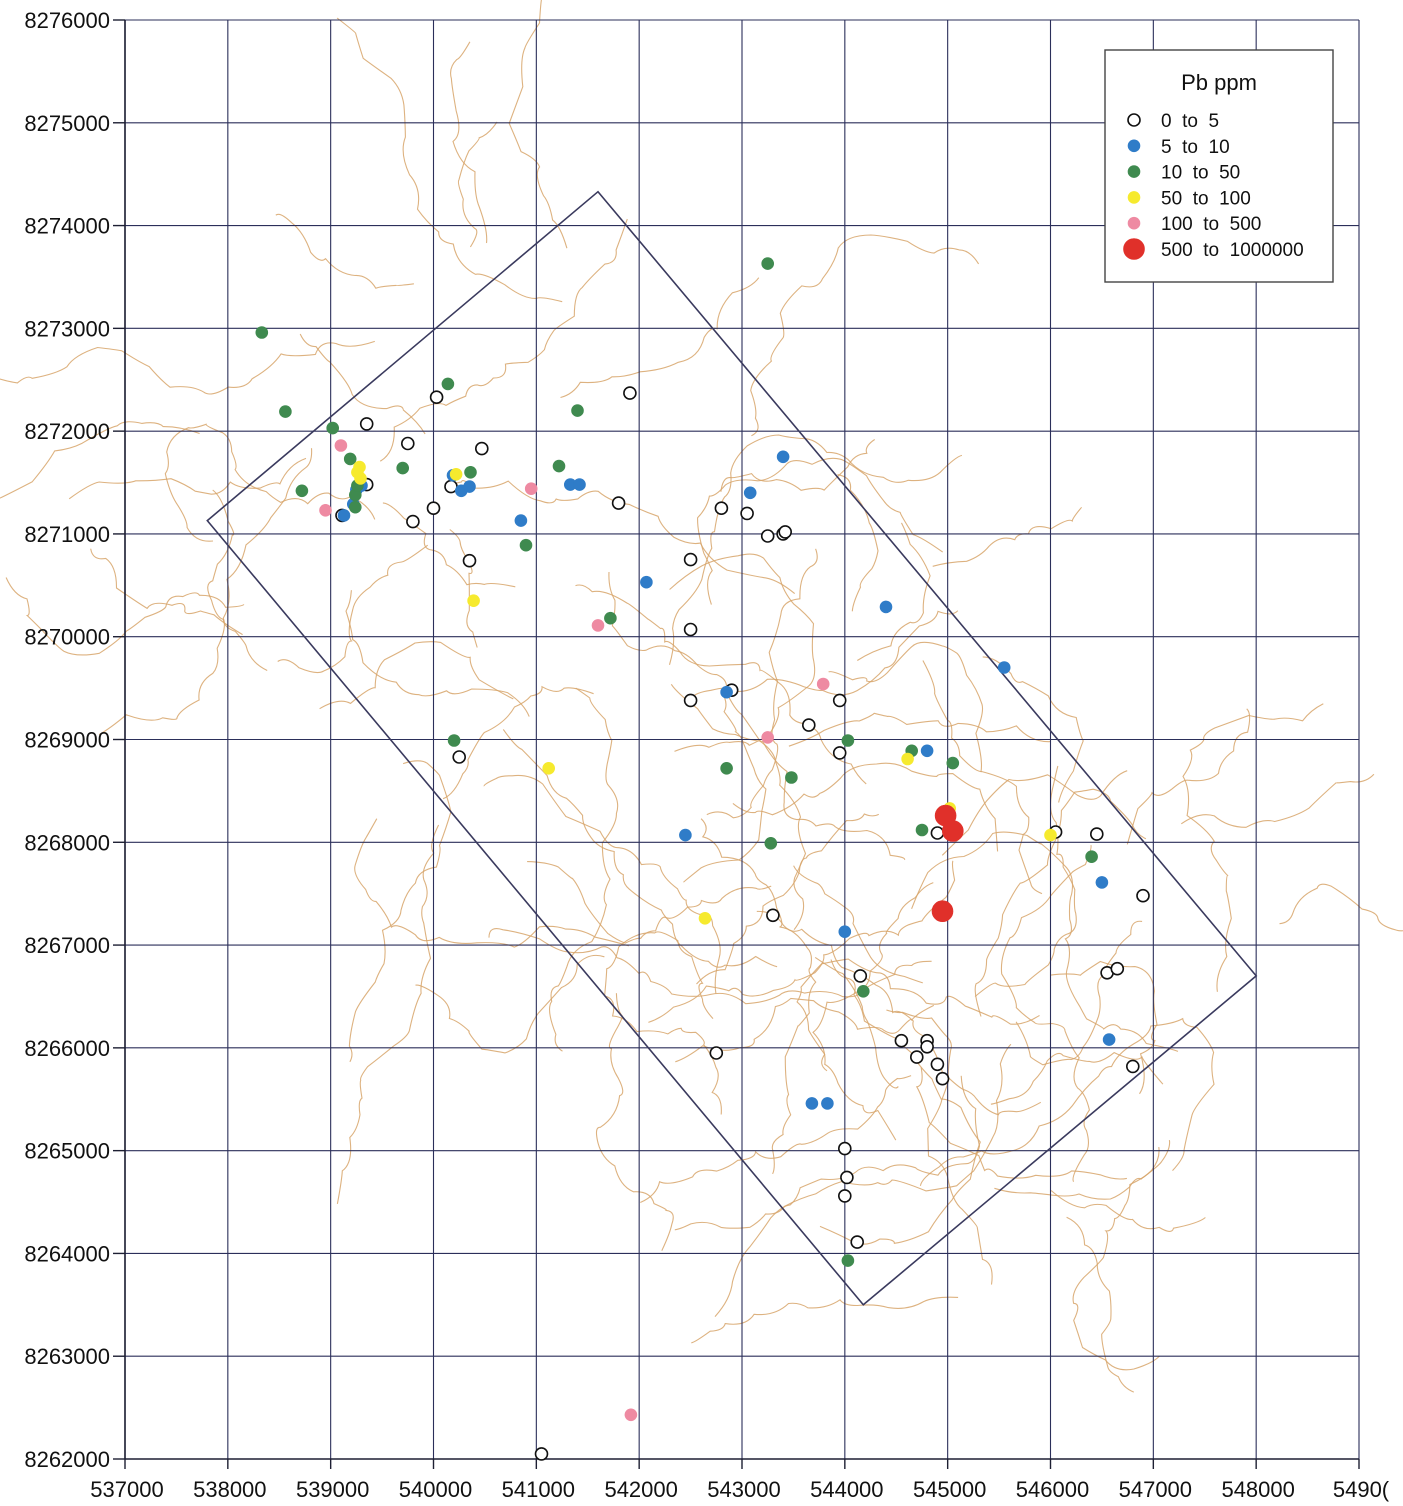 The width and height of the screenshot is (1403, 1506). What do you see at coordinates (1155, 1489) in the screenshot?
I see `x-tick-label: 547000` at bounding box center [1155, 1489].